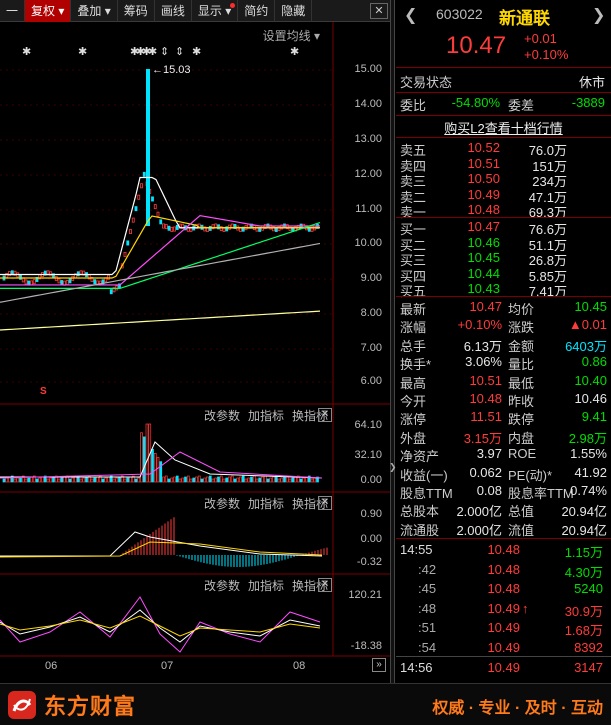 This screenshot has width=611, height=725. What do you see at coordinates (503, 149) in the screenshot?
I see `ask-row: 卖五 10.52 76.0万` at bounding box center [503, 149].